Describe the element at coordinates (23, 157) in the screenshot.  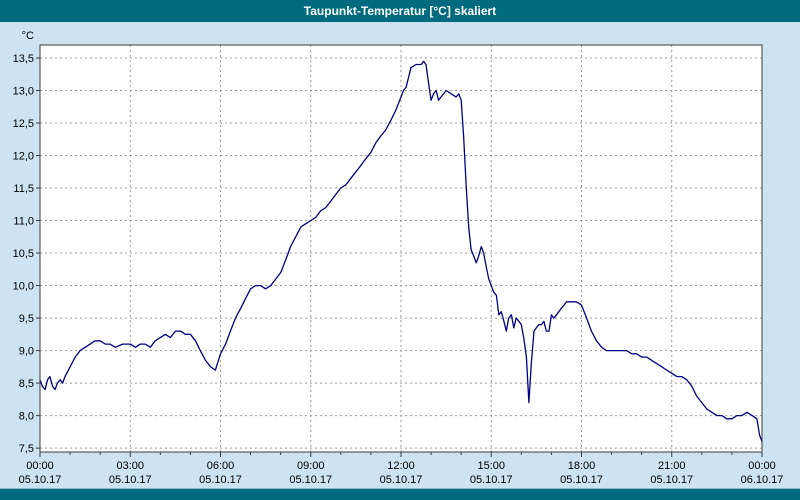
I see `y-tick-label: 12,0` at that location.